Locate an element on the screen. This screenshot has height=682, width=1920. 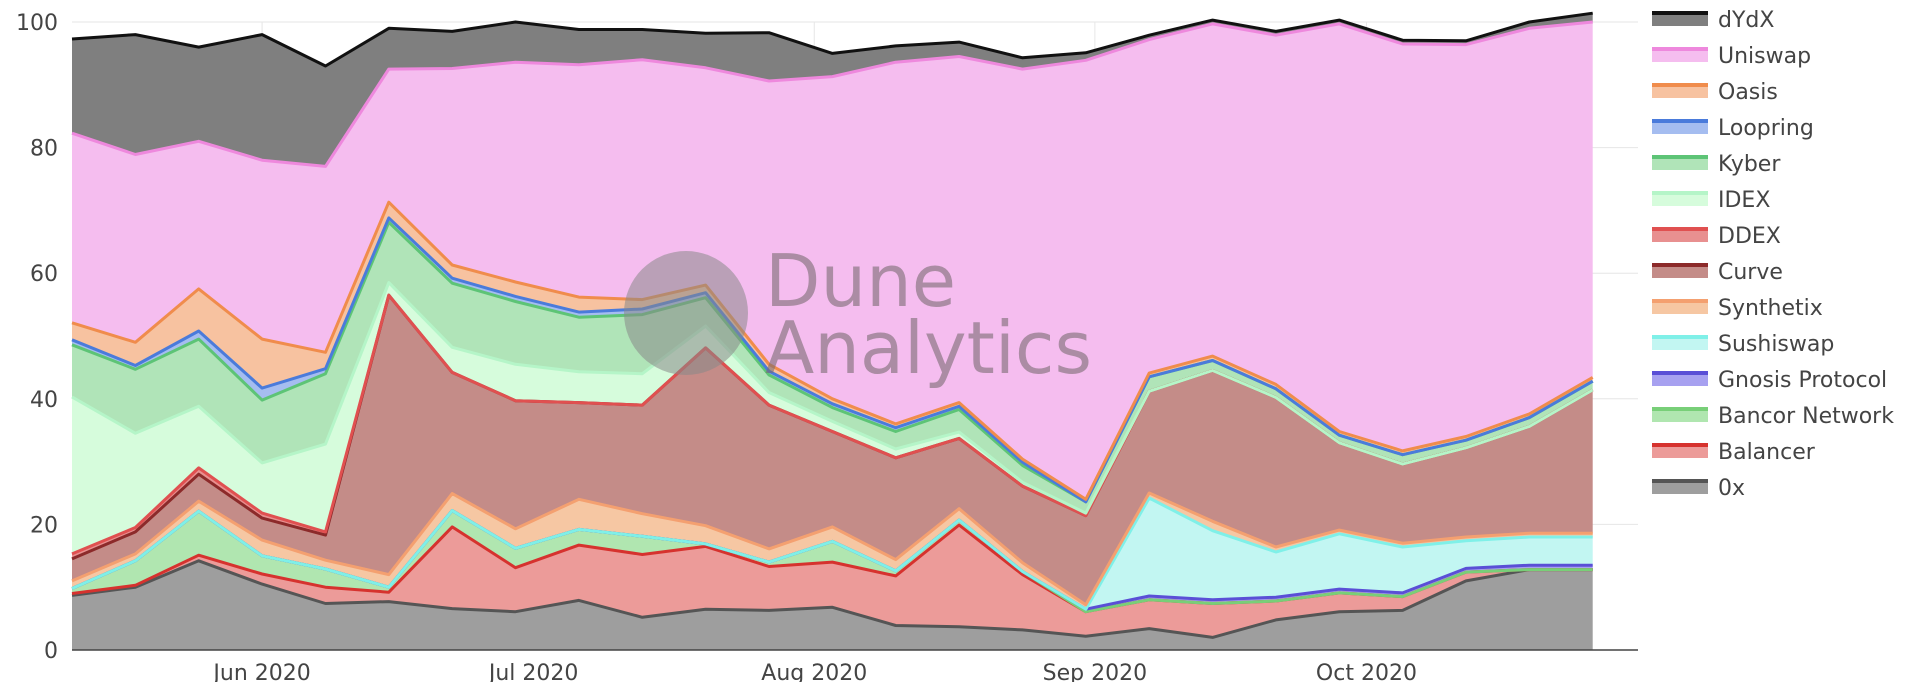
legend-item-bancor-network: Bancor Network is located at coordinates (1773, 416).